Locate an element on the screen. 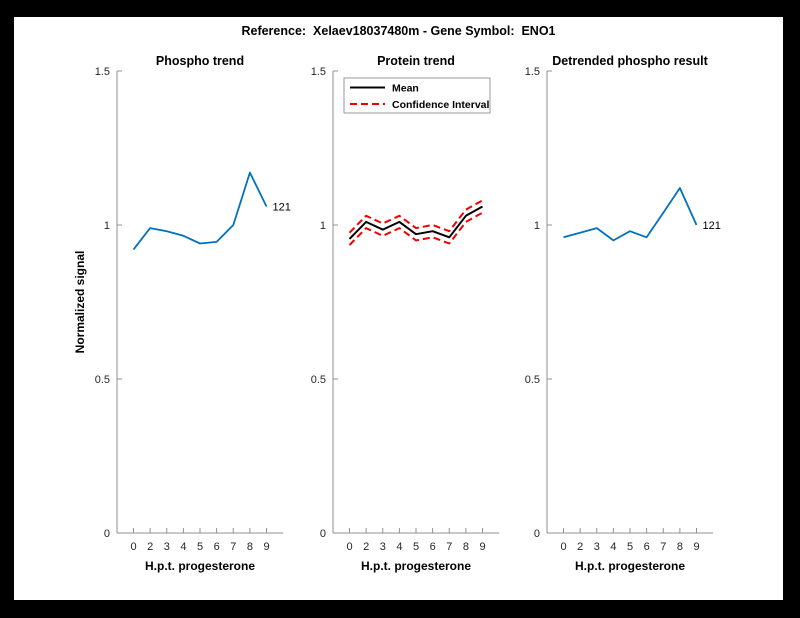  legend: Mean Confidence Interval is located at coordinates (417, 95).